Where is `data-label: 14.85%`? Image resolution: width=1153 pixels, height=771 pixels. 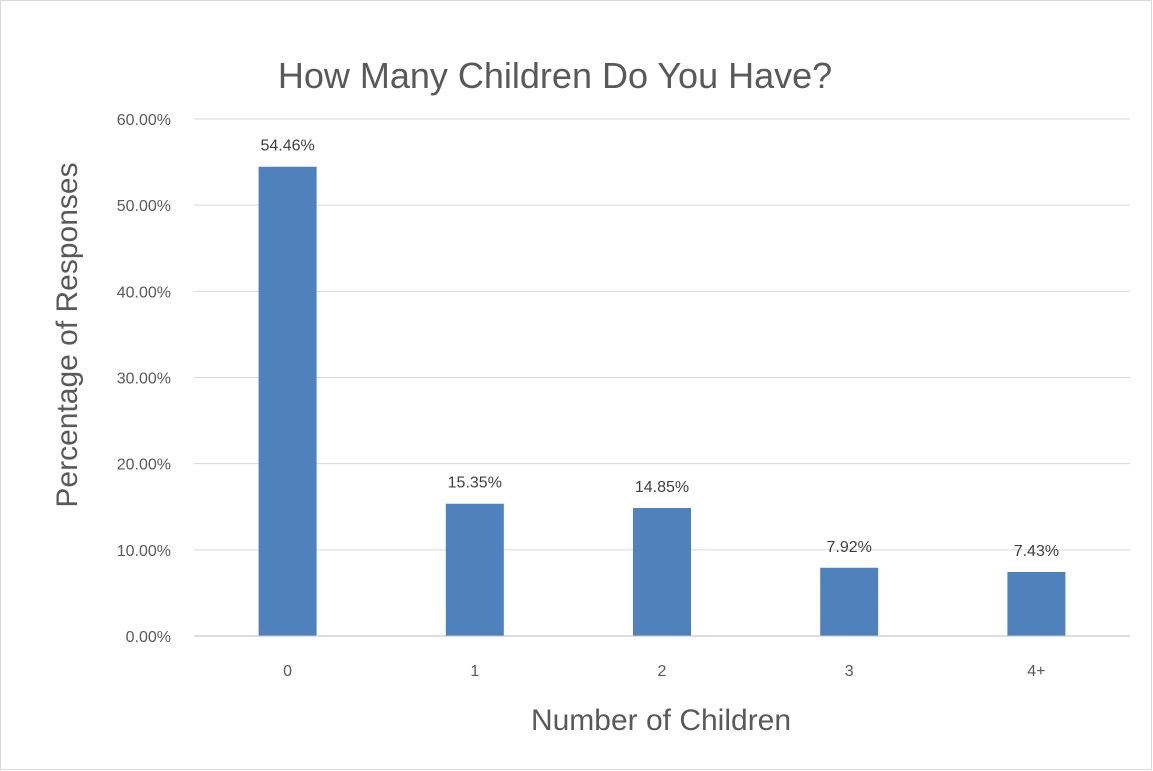
data-label: 14.85% is located at coordinates (662, 487).